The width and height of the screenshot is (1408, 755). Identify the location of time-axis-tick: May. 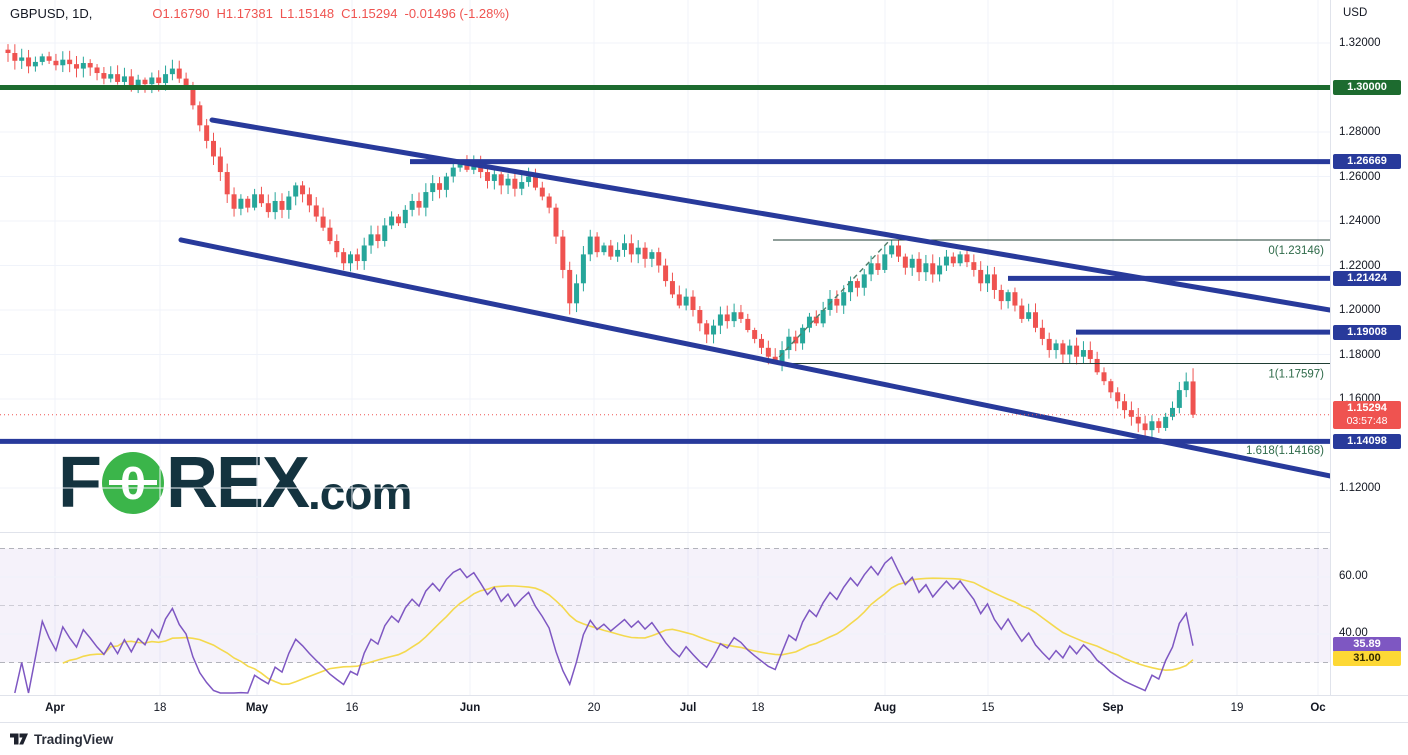
(257, 708).